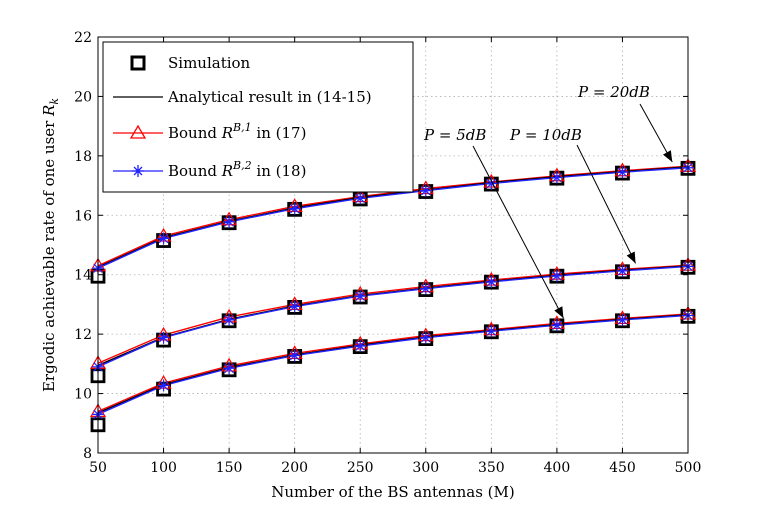 This screenshot has width=761, height=509. Describe the element at coordinates (83, 157) in the screenshot. I see `y-tick-label: 18` at that location.